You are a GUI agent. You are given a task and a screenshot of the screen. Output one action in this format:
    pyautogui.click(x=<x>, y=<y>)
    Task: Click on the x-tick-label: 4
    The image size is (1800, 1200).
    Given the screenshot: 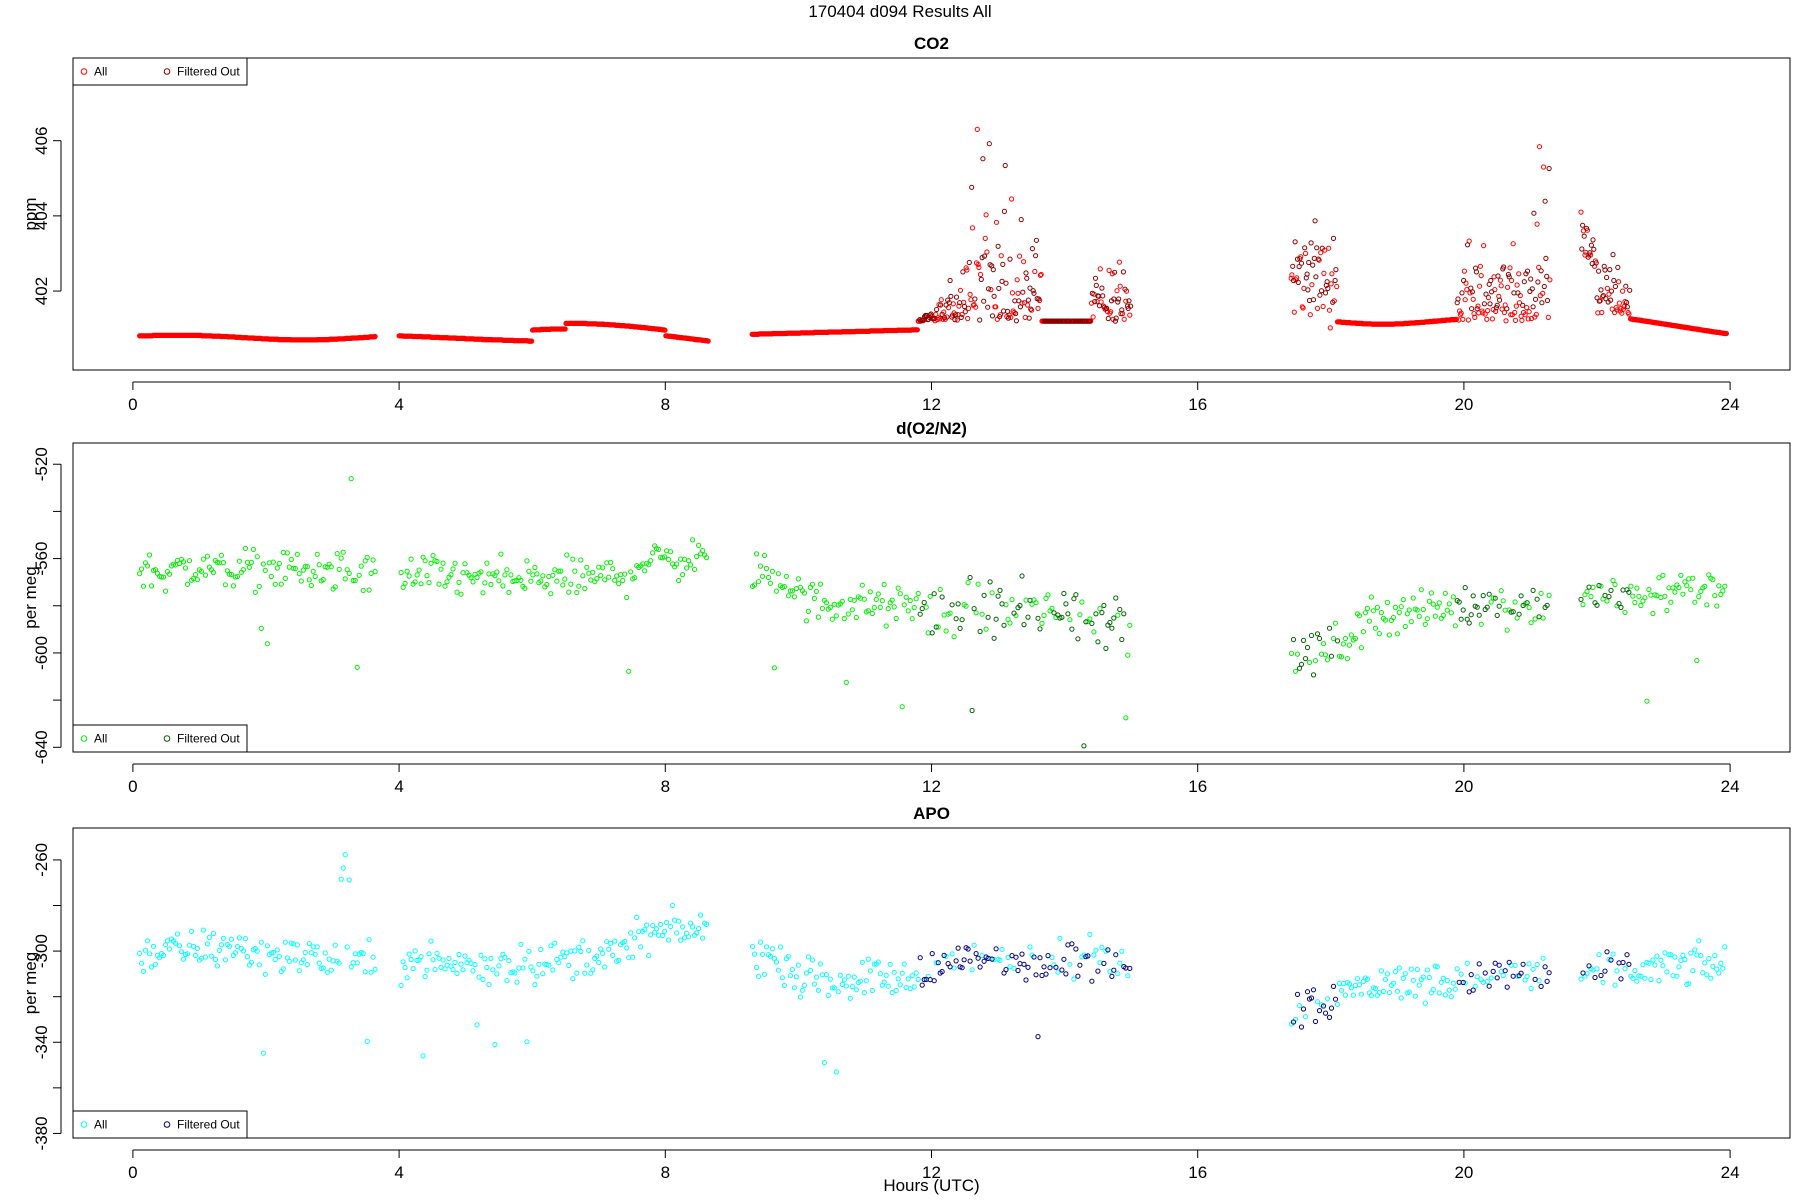 What is the action you would take?
    pyautogui.click(x=398, y=1172)
    